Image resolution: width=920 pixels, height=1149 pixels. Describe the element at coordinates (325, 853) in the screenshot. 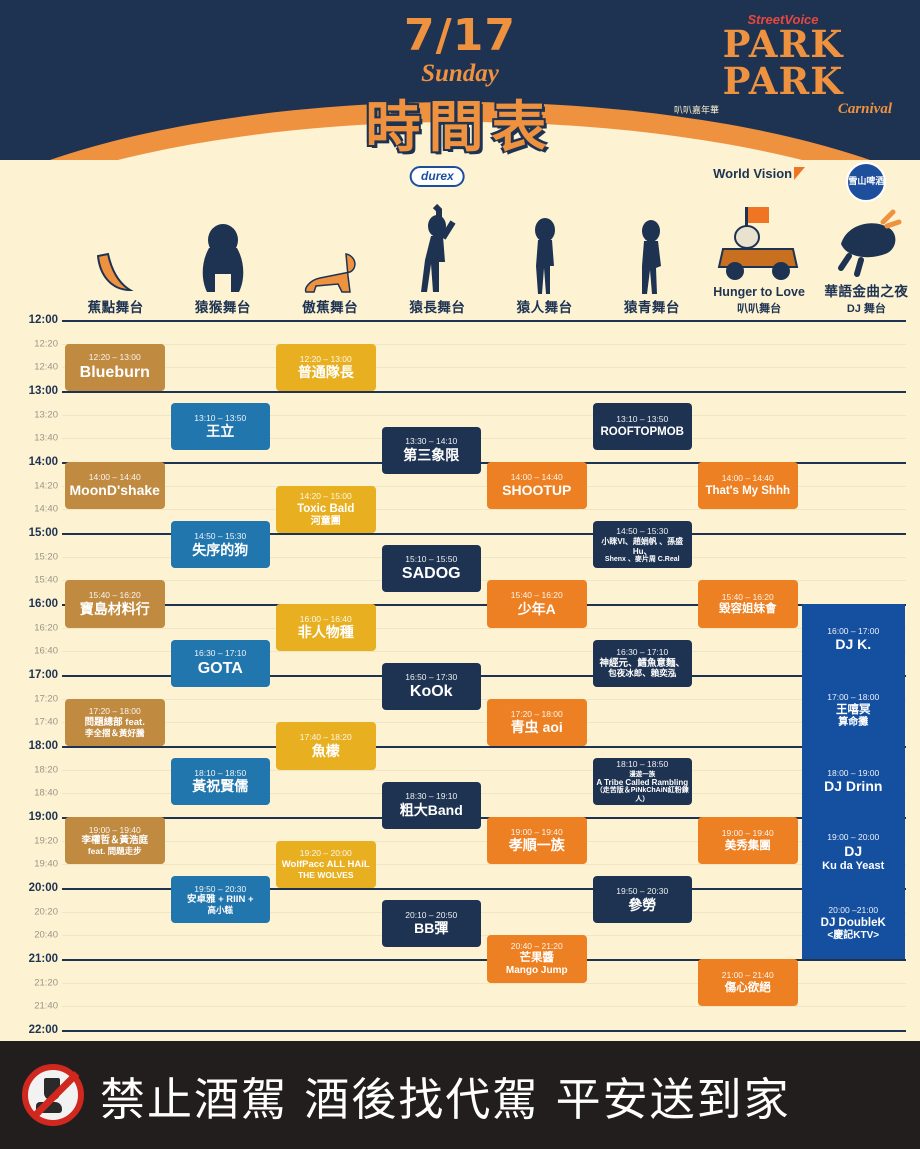

I see `event-time: 19:20 – 20:00` at that location.